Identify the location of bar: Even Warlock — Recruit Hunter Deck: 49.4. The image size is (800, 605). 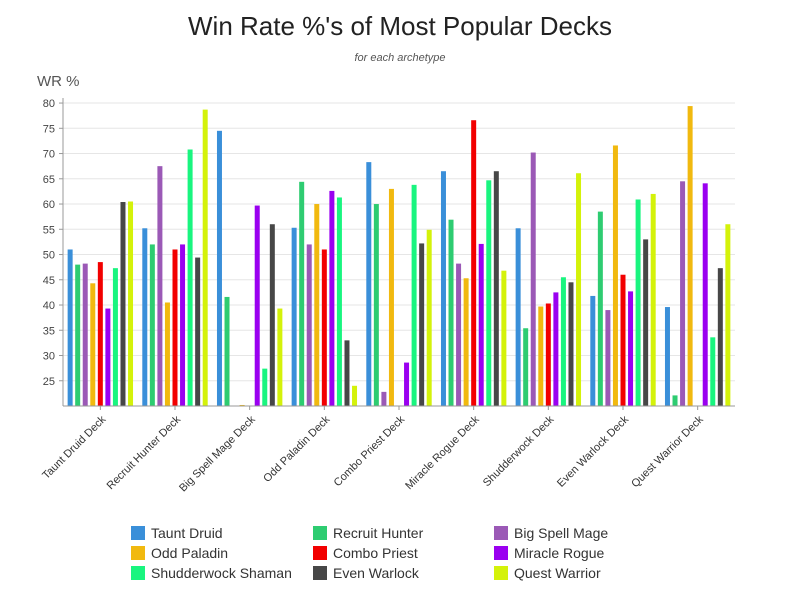
(198, 331).